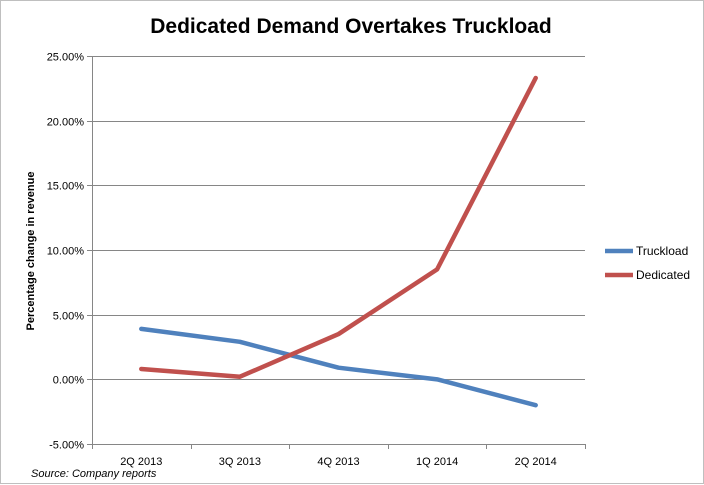 The height and width of the screenshot is (485, 704). What do you see at coordinates (66, 252) in the screenshot?
I see `y-tick-label: 10.00%` at bounding box center [66, 252].